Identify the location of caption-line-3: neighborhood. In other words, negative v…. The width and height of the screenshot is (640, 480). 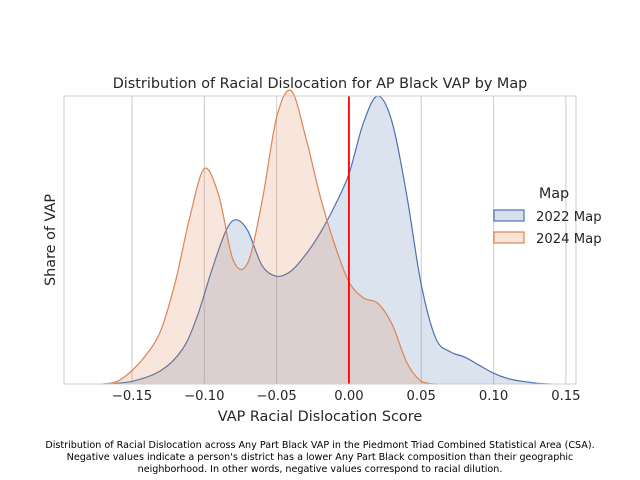
(320, 469).